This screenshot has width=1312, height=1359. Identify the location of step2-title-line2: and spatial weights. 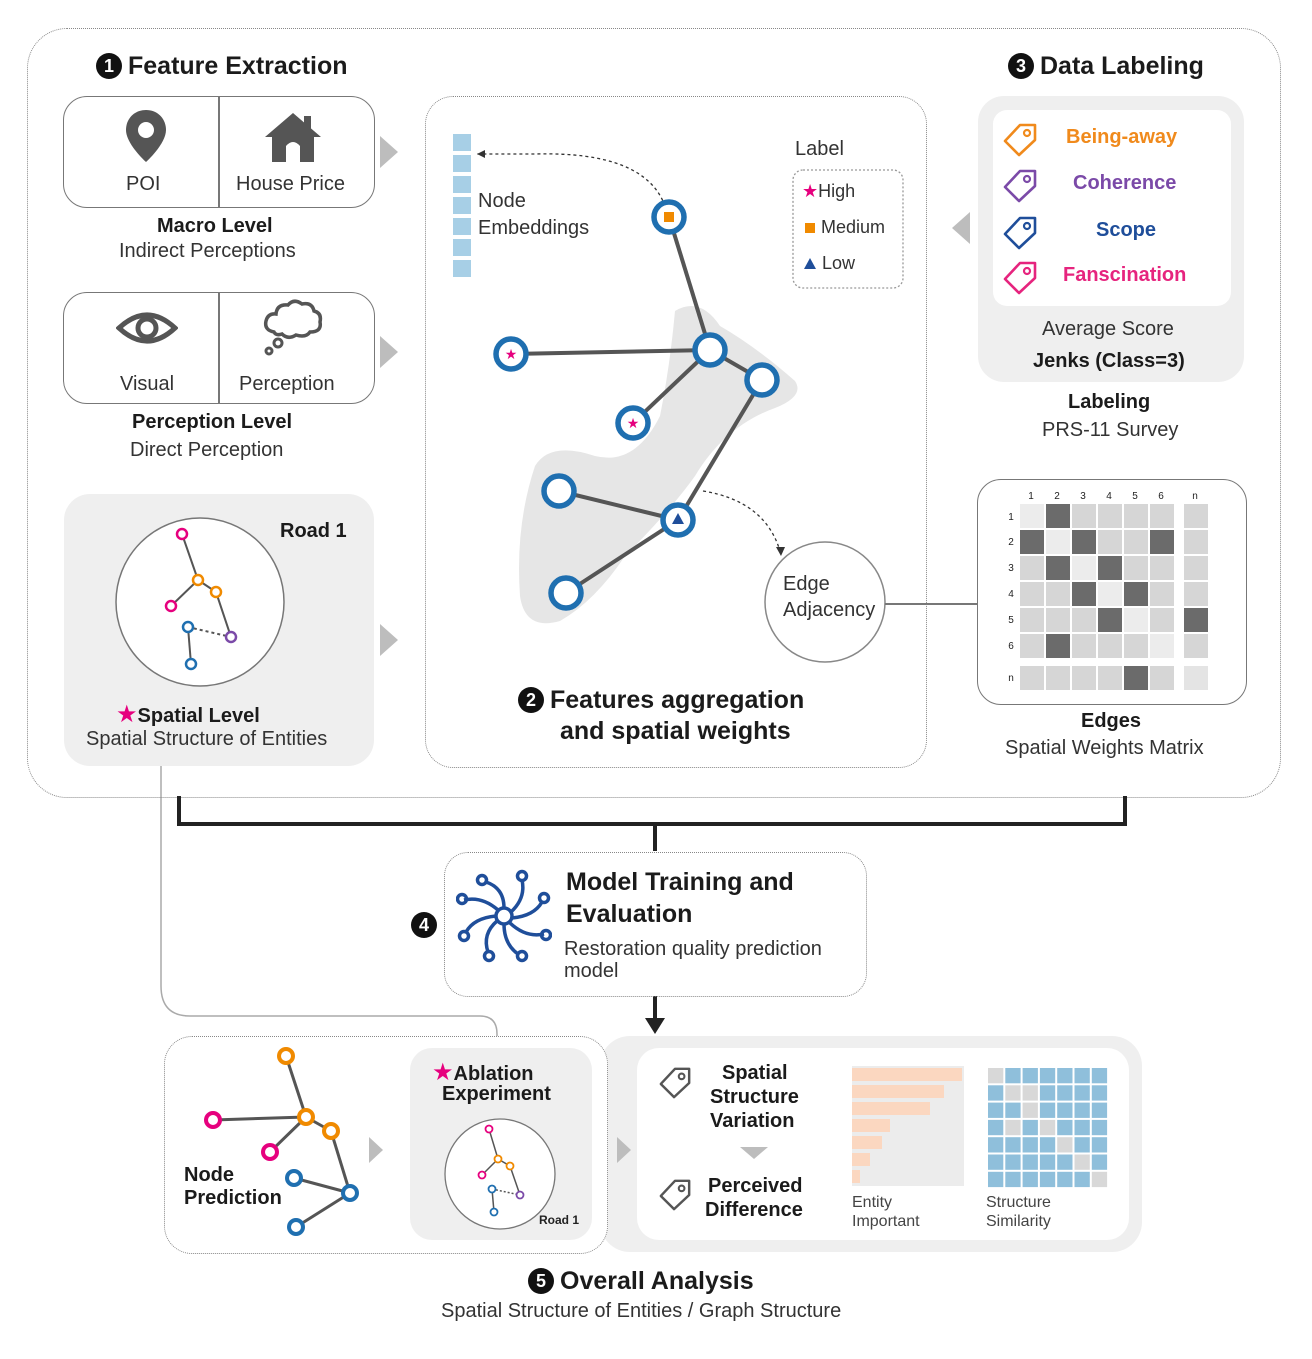
(675, 731).